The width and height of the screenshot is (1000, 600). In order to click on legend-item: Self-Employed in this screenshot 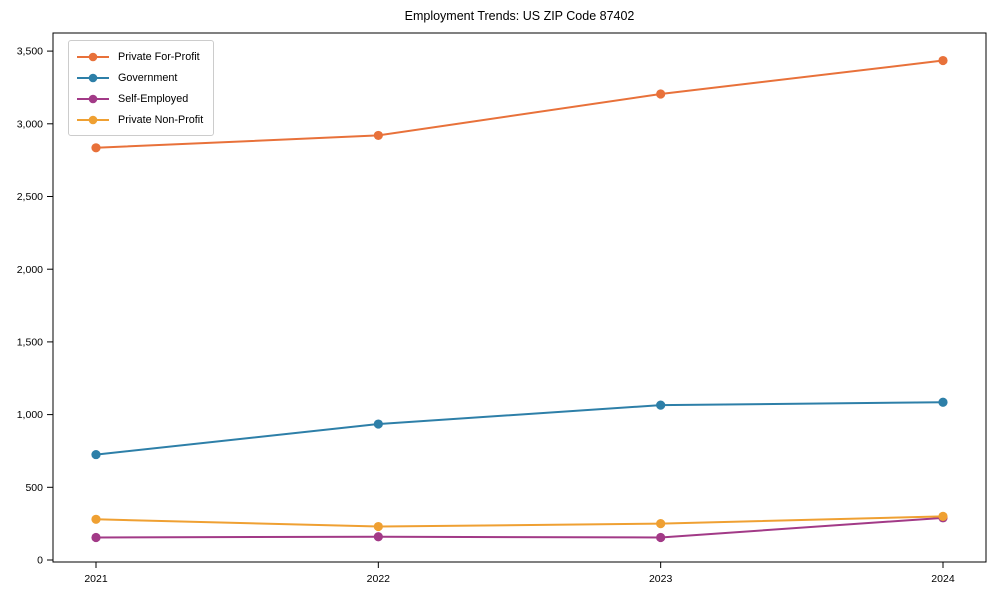, I will do `click(139, 98)`.